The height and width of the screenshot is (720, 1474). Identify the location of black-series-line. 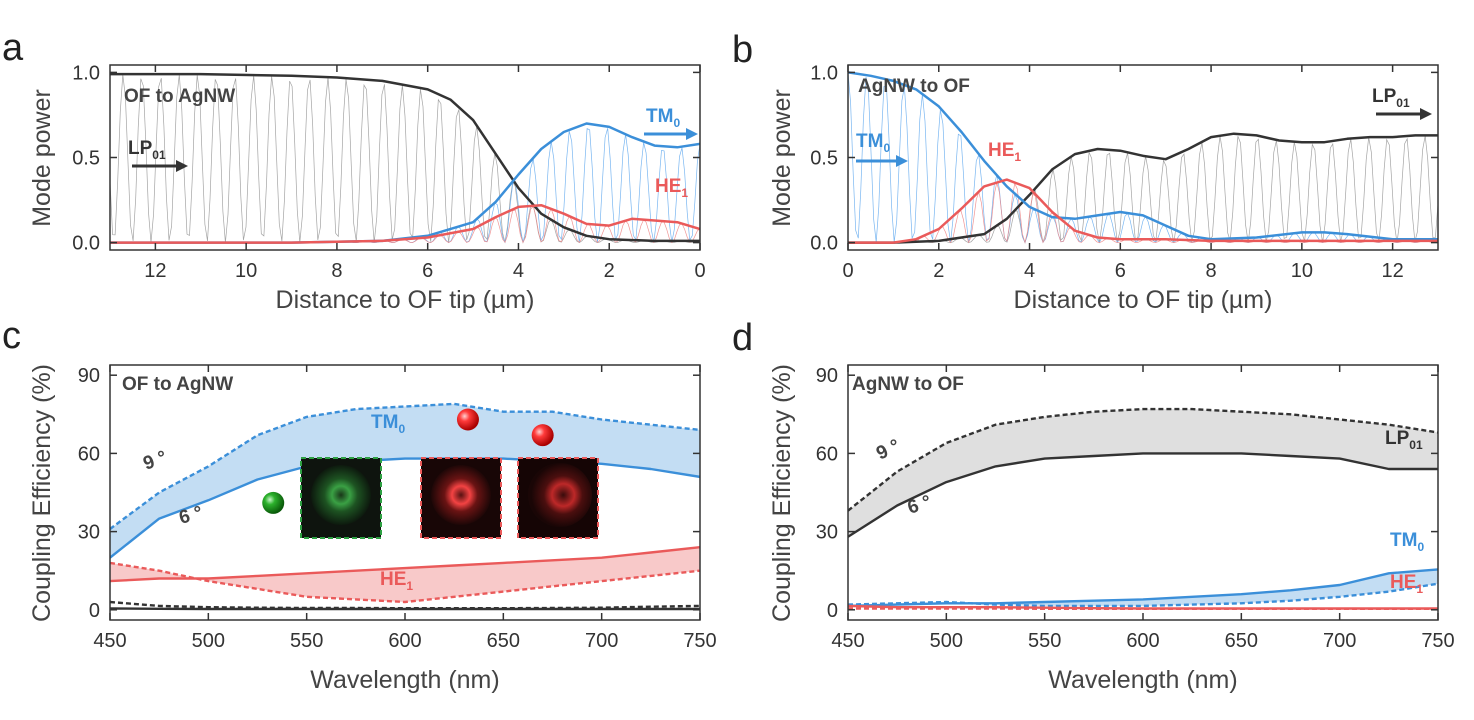
(1143, 188).